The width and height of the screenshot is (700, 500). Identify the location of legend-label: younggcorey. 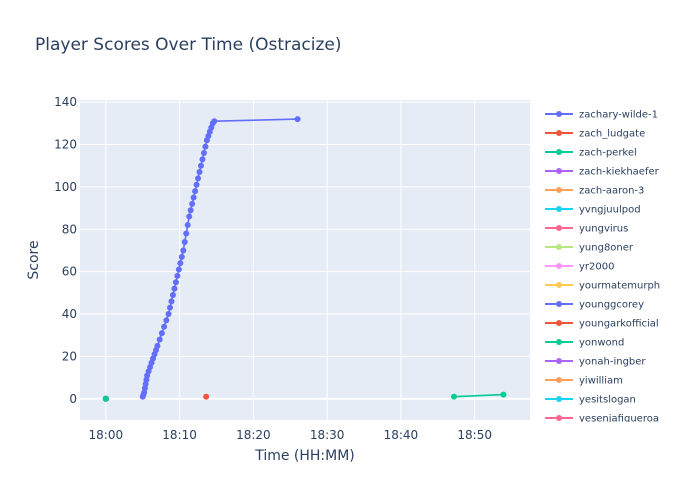
(611, 305).